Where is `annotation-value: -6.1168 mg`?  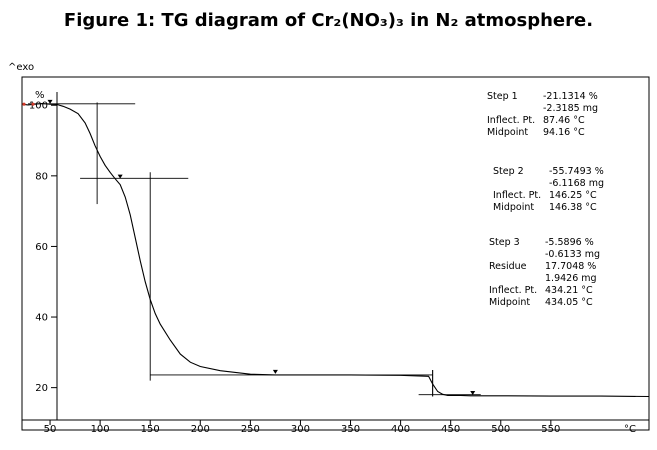
annotation-value: -6.1168 mg is located at coordinates (576, 183).